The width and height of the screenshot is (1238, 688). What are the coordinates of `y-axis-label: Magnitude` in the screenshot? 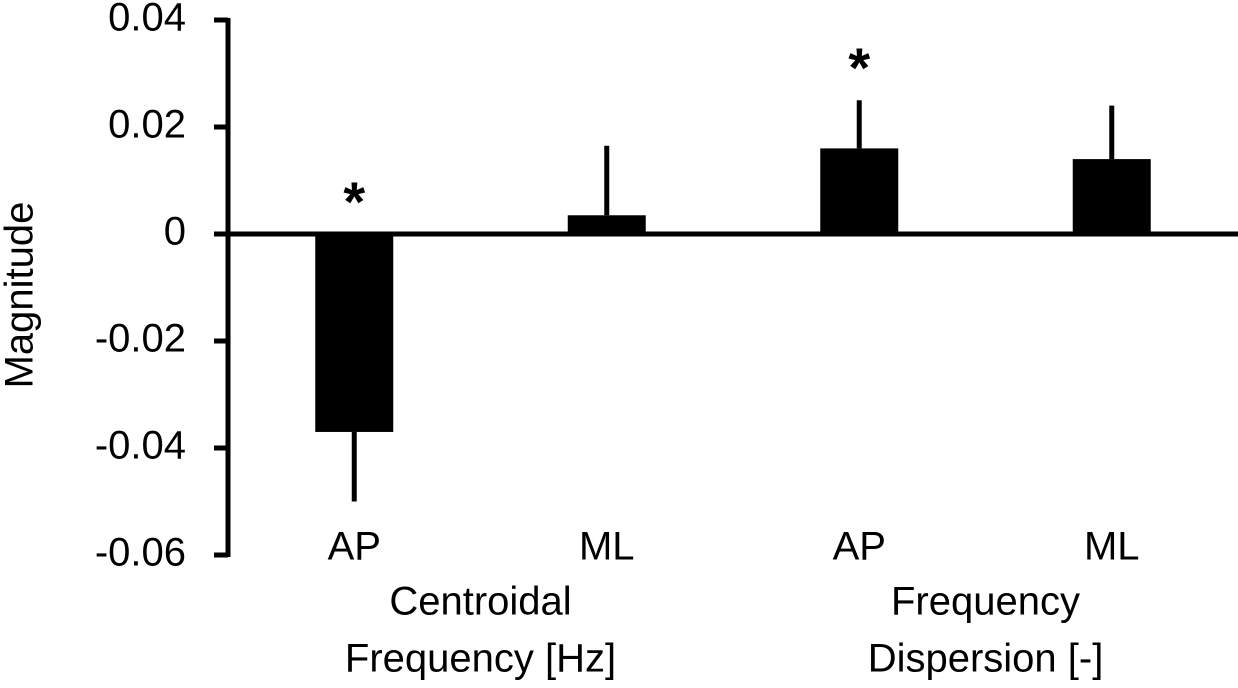 It's located at (21, 295).